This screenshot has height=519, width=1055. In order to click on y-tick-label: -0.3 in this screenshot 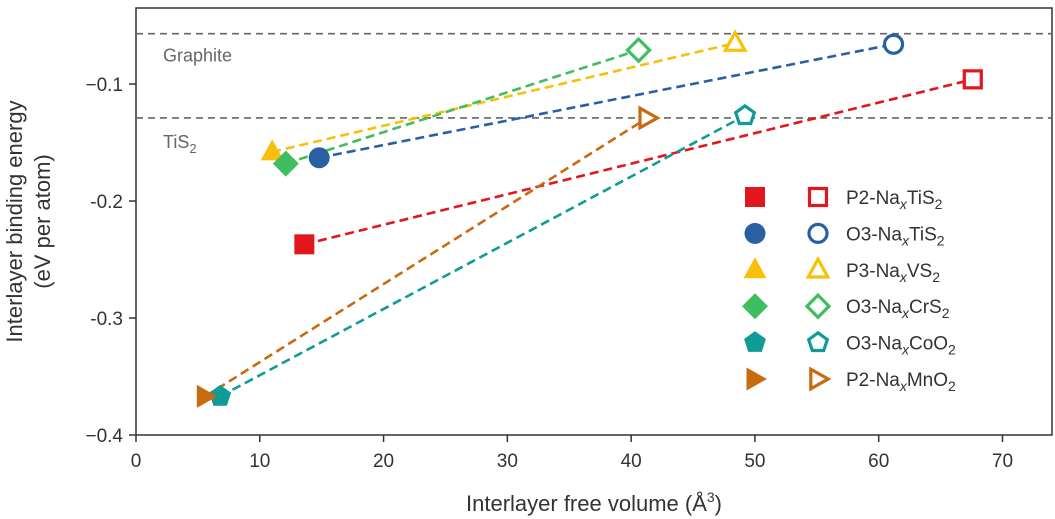, I will do `click(106, 319)`.